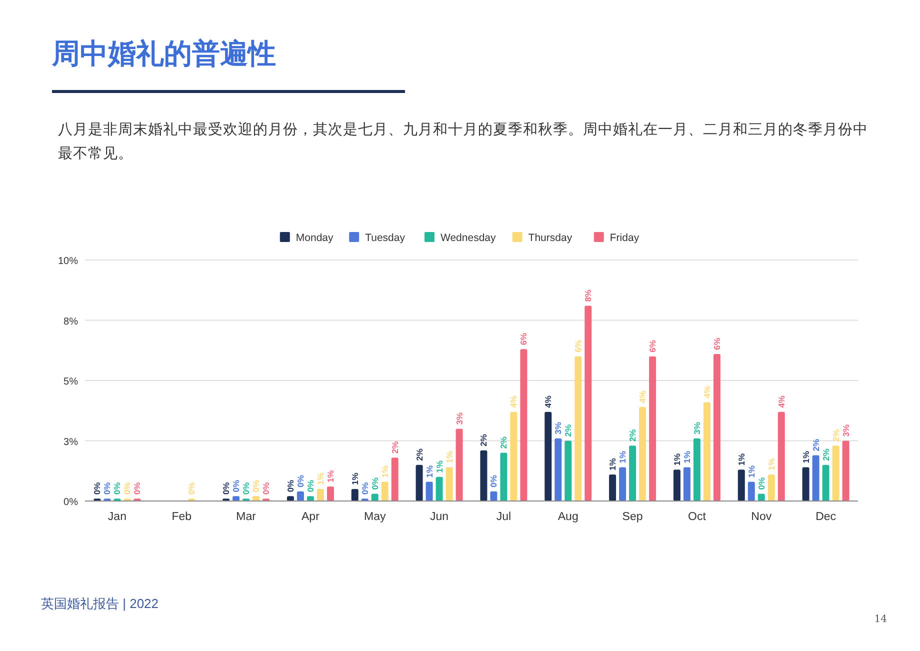  What do you see at coordinates (588, 295) in the screenshot?
I see `data-label: 8%` at bounding box center [588, 295].